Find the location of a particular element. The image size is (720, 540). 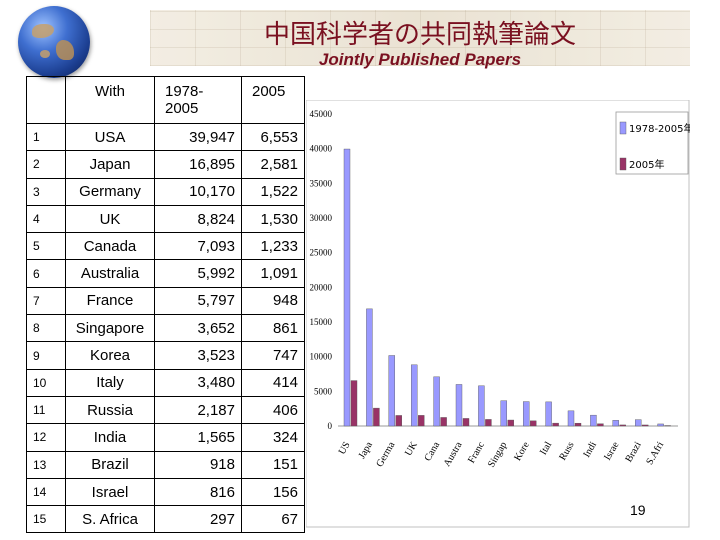

cell-country: Japan is located at coordinates (110, 164).